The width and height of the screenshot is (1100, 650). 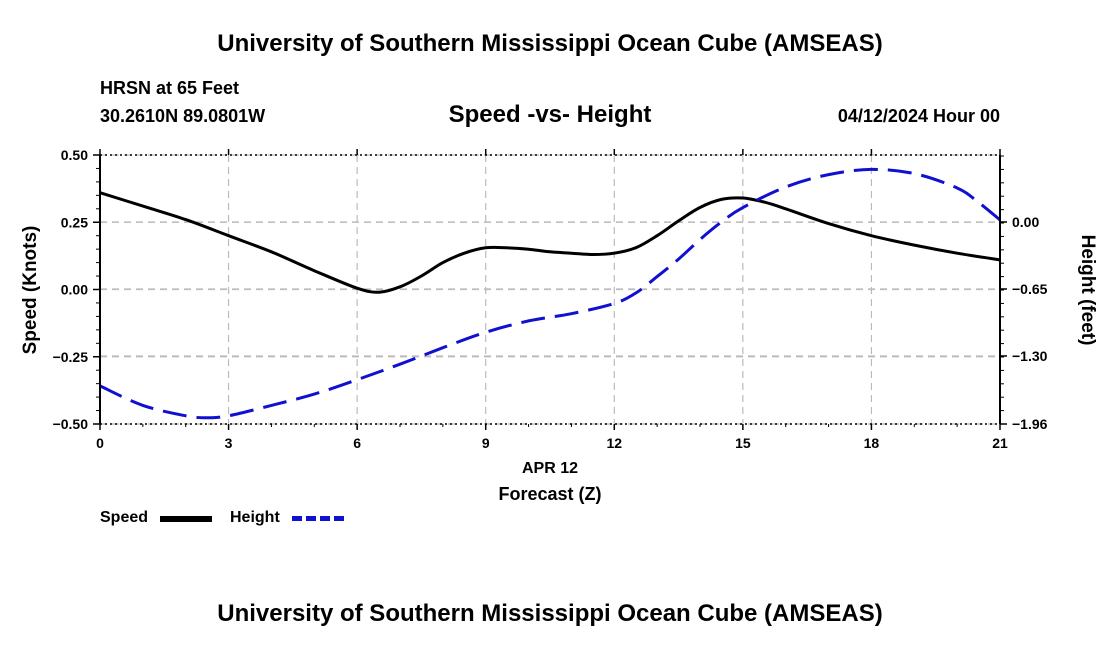 I want to click on y-tick-label: −0.25, so click(x=71, y=357).